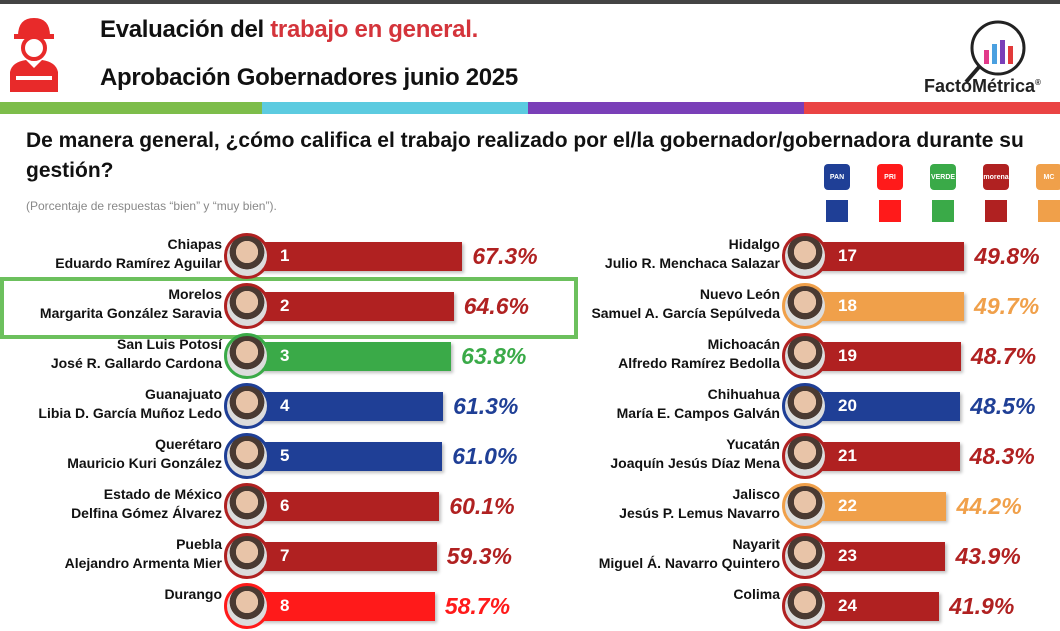  I want to click on governor-row: Jalisco Jesús P. Lemus Navarro 22 44.2%, so click(810, 506).